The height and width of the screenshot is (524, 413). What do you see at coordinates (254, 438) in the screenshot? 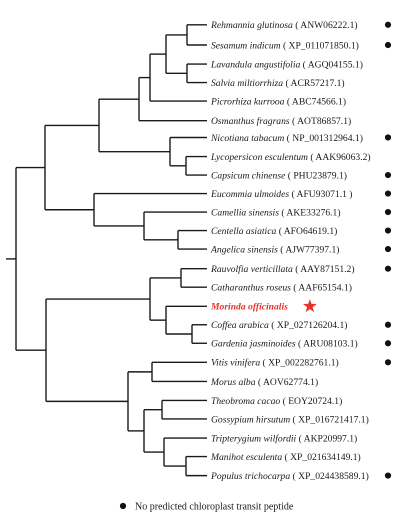
I see `species-name: Tripterygium wilfordii` at bounding box center [254, 438].